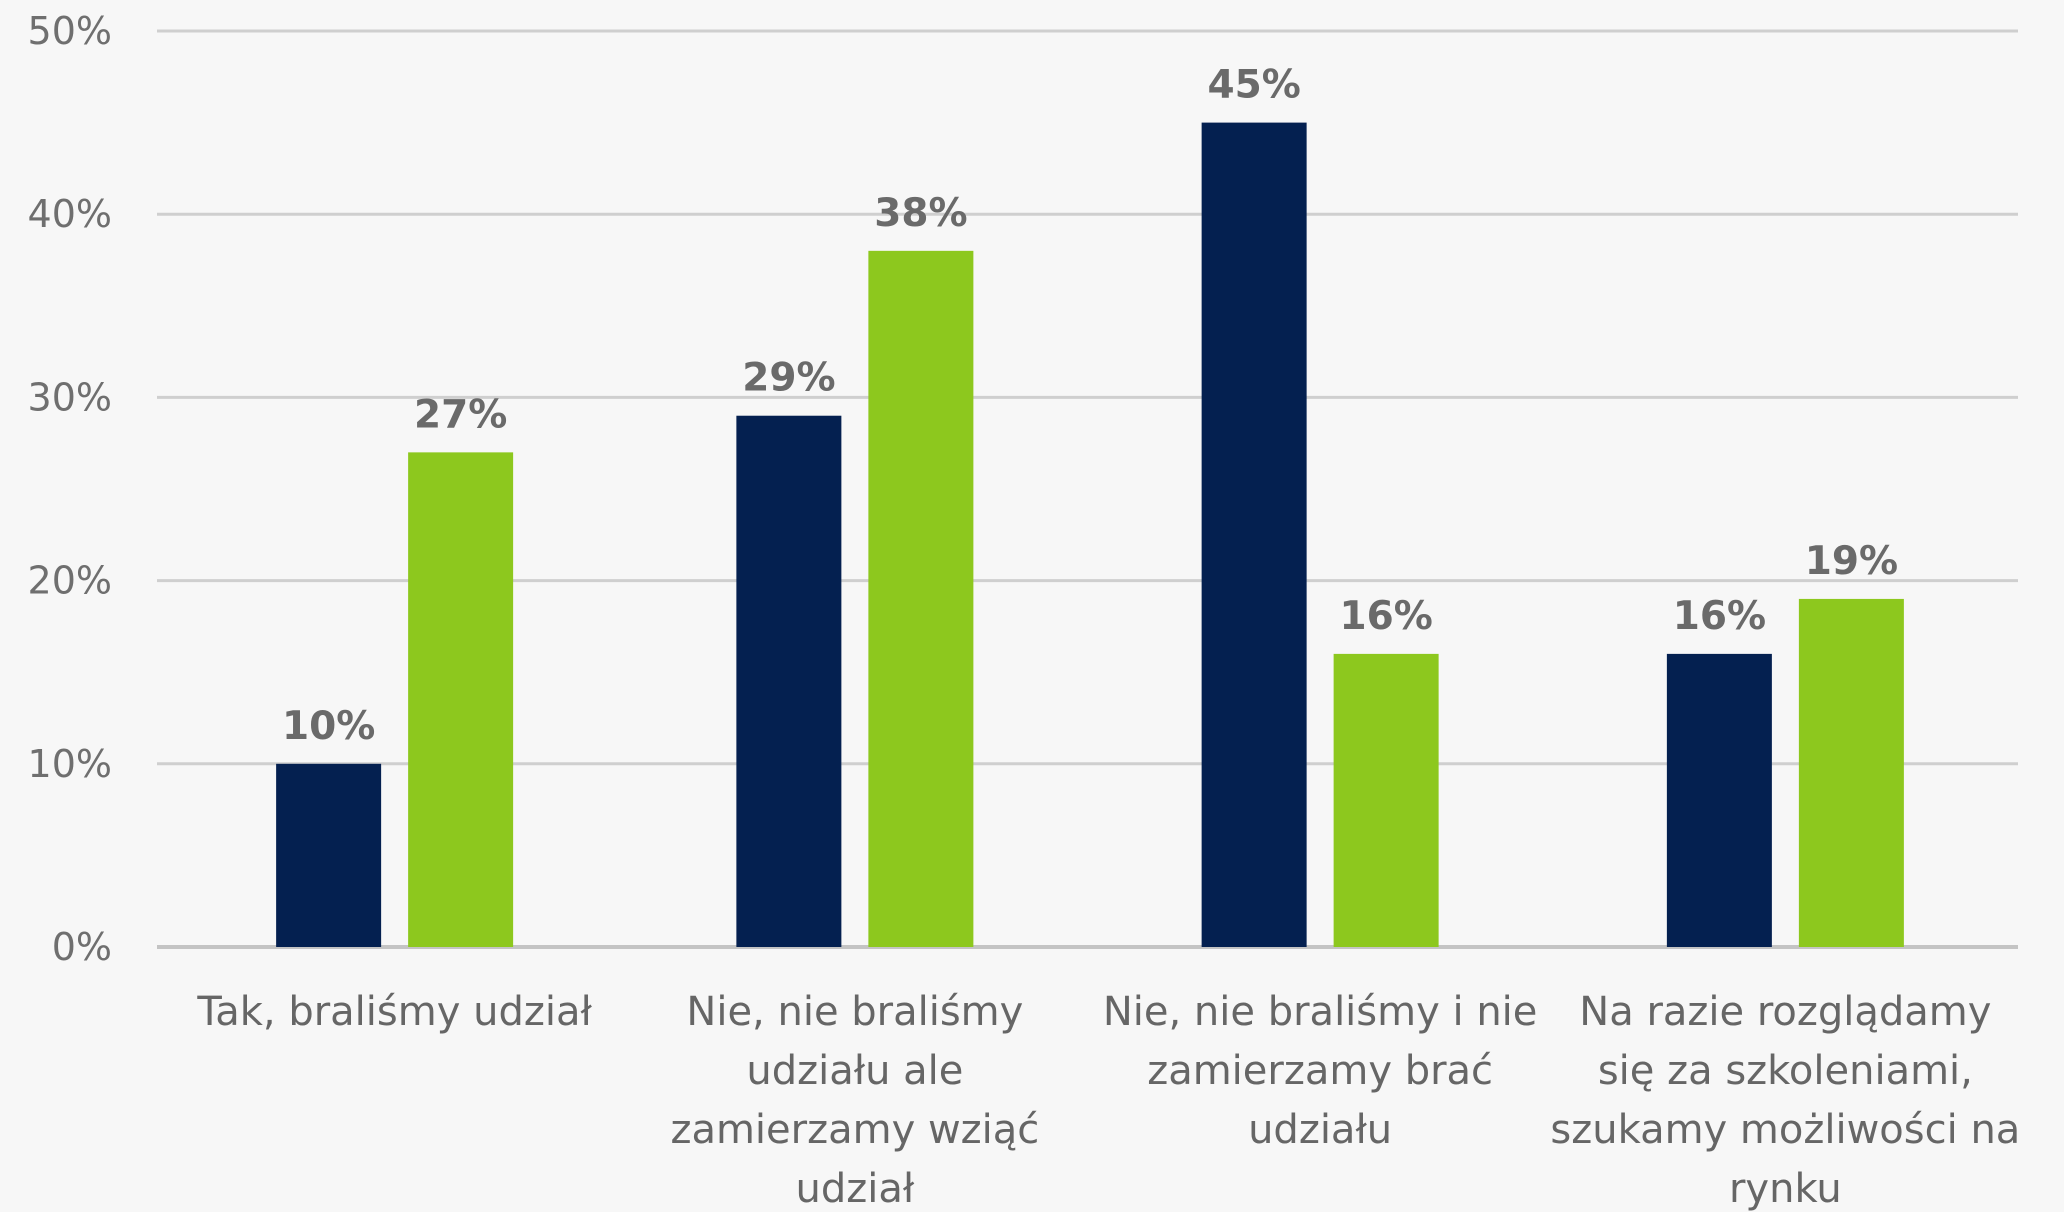 The height and width of the screenshot is (1212, 2064). What do you see at coordinates (920, 213) in the screenshot?
I see `data-label: 38%` at bounding box center [920, 213].